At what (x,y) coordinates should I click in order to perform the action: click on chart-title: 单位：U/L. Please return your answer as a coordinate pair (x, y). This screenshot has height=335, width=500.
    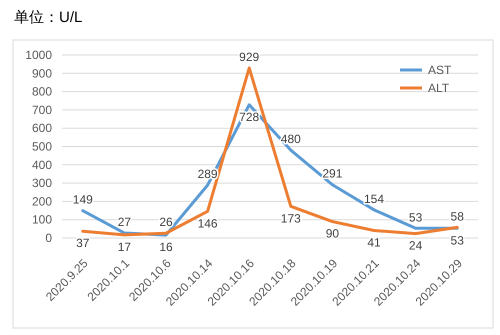
    Looking at the image, I should click on (48, 17).